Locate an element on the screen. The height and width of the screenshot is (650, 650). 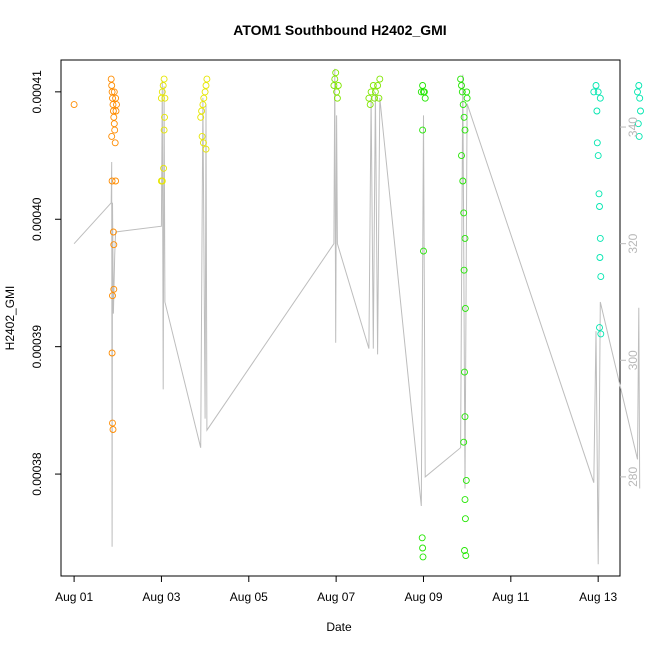
x-tick-label: Aug 13 is located at coordinates (598, 597).